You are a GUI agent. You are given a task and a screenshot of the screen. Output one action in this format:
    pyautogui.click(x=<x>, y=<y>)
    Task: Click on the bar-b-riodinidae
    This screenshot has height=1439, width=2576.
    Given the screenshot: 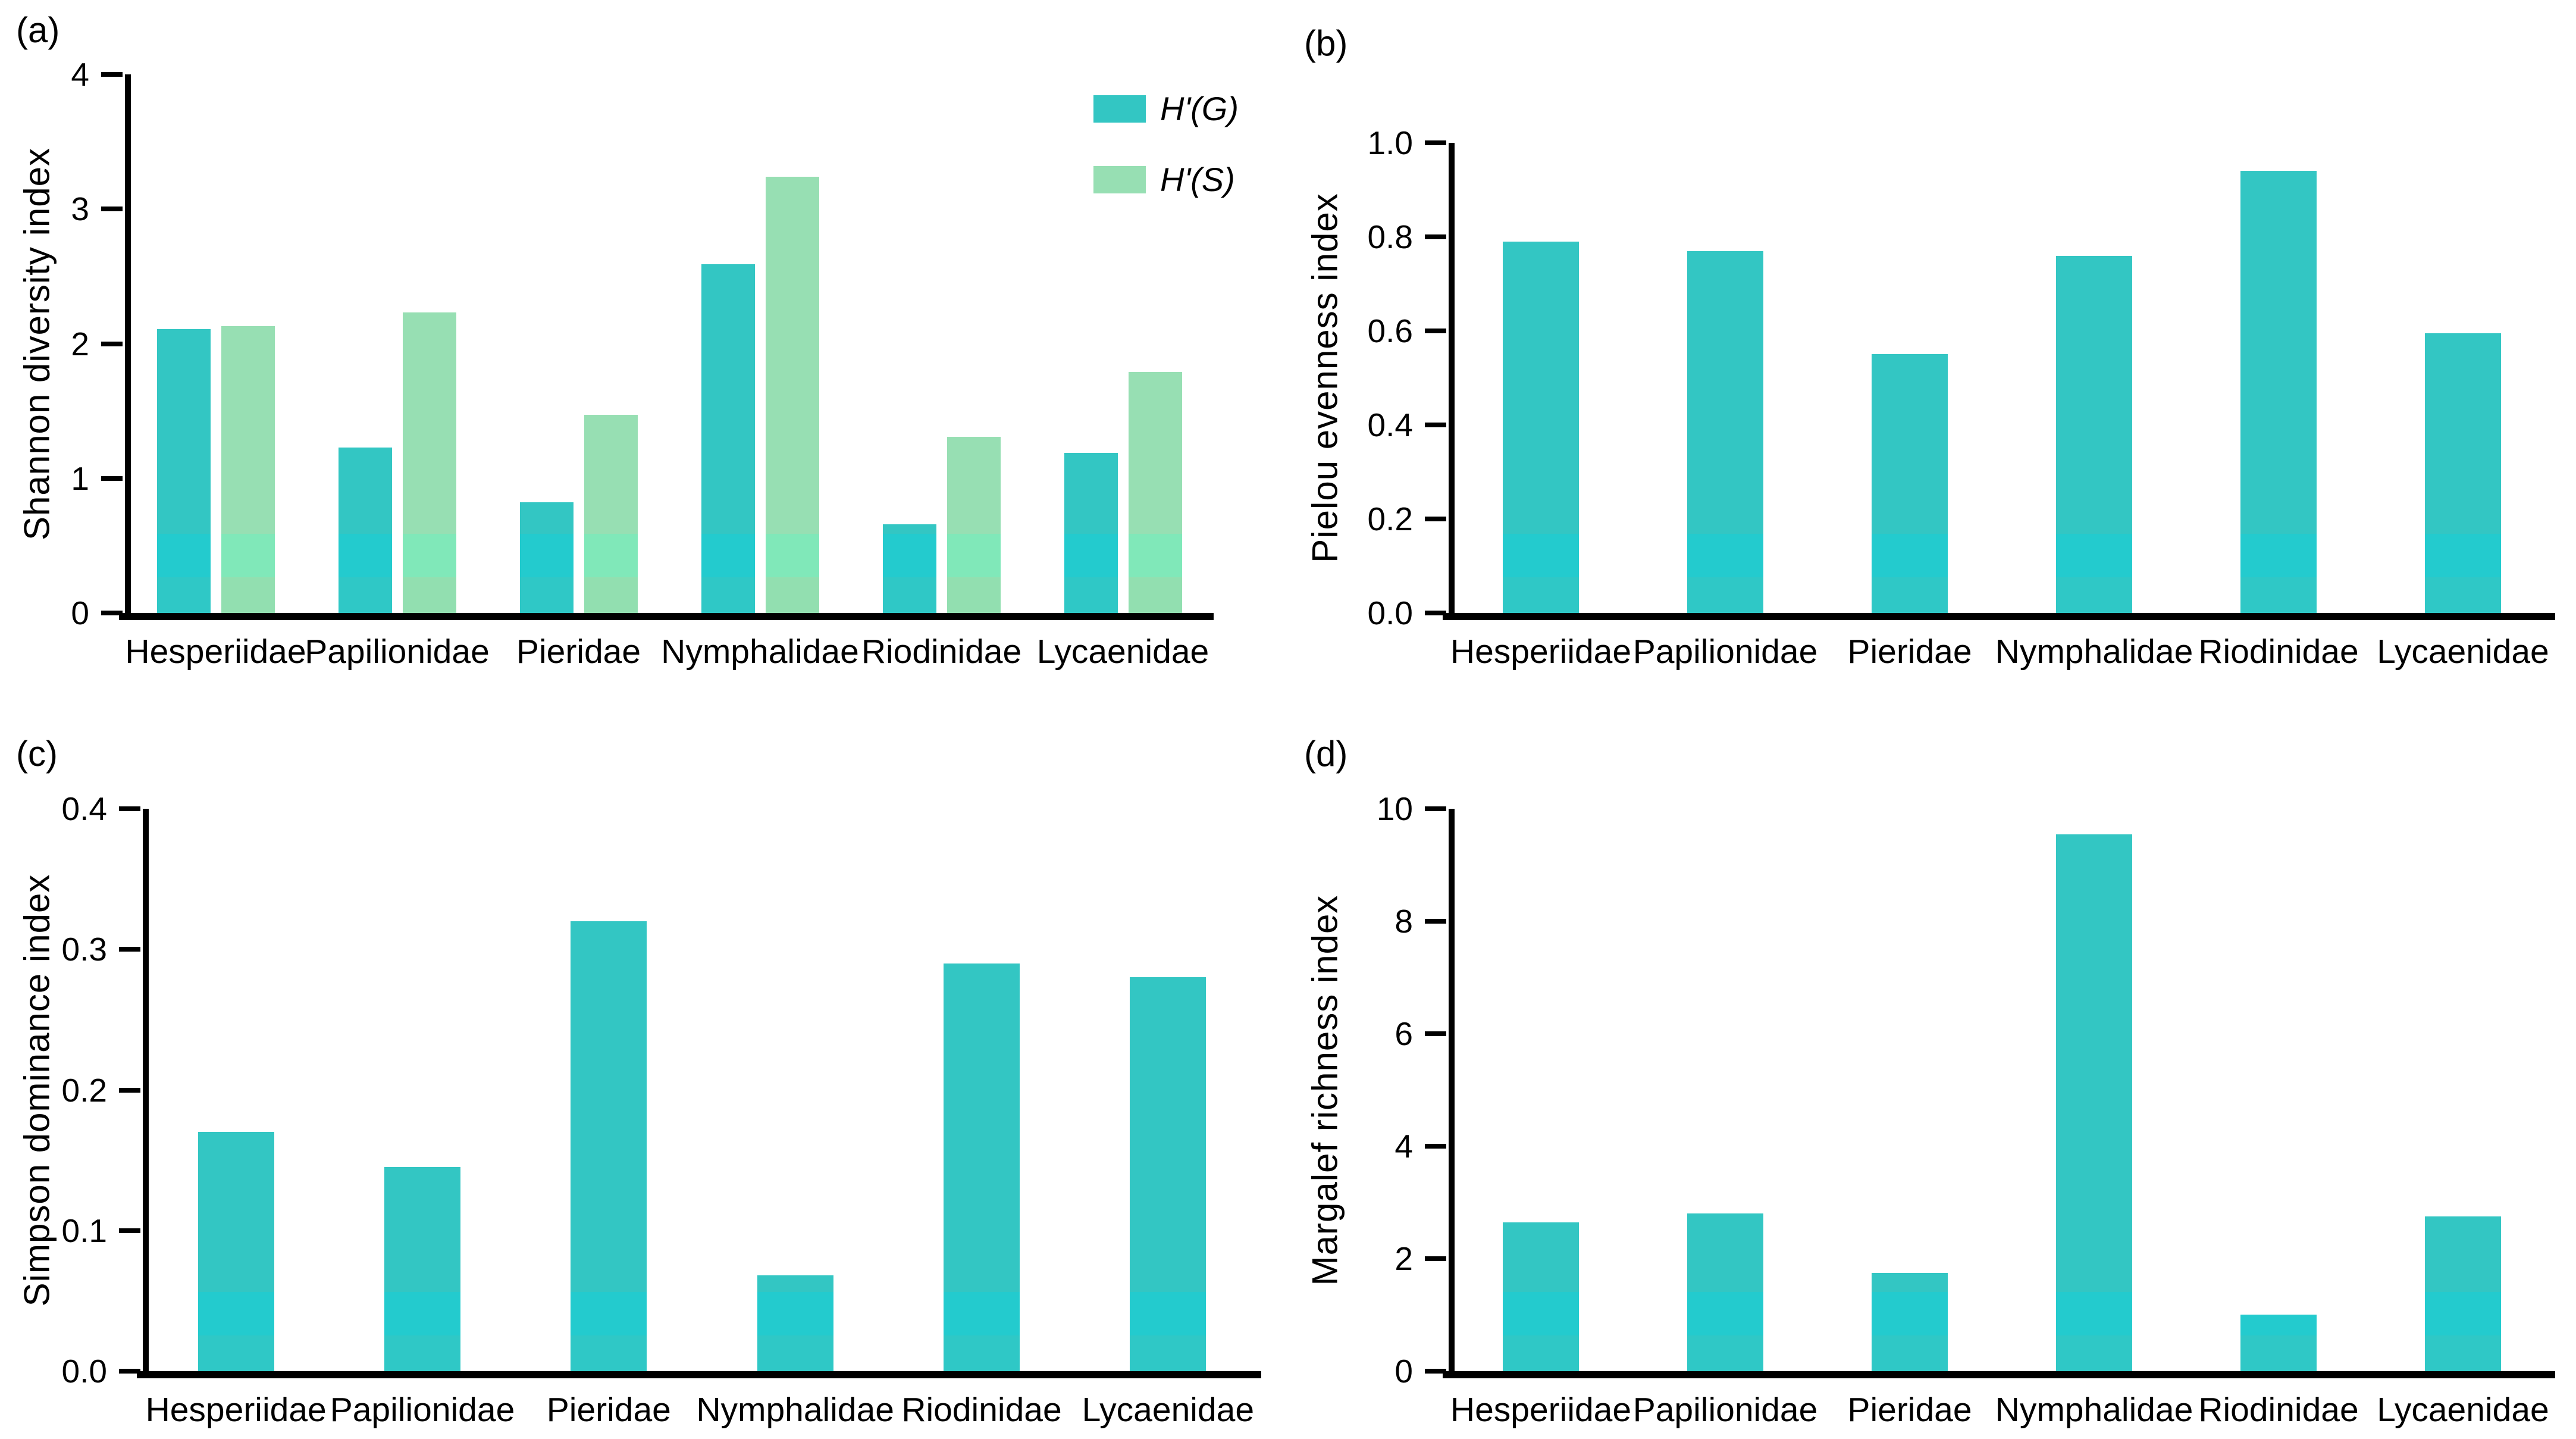 What is the action you would take?
    pyautogui.click(x=2279, y=392)
    